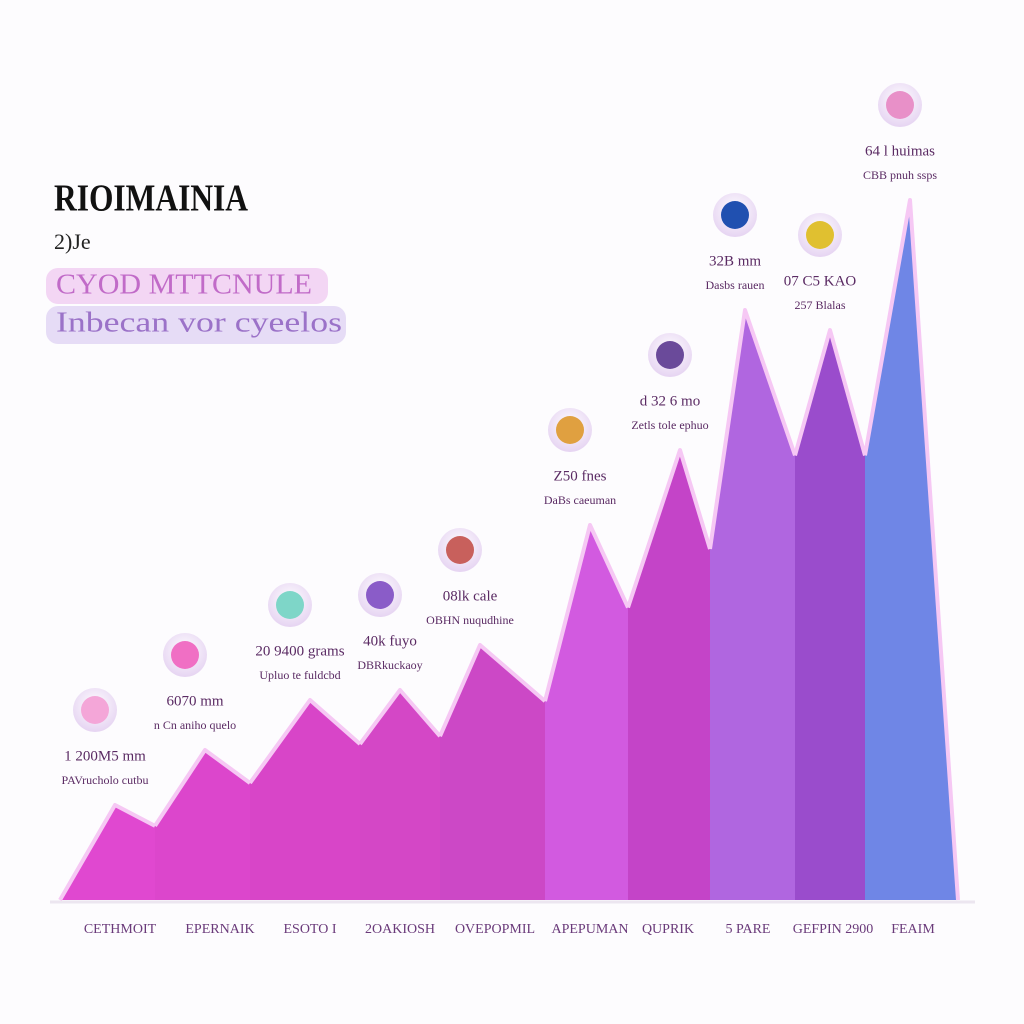 Image resolution: width=1024 pixels, height=1024 pixels. What do you see at coordinates (470, 596) in the screenshot?
I see `annotation-value: 08lk cale` at bounding box center [470, 596].